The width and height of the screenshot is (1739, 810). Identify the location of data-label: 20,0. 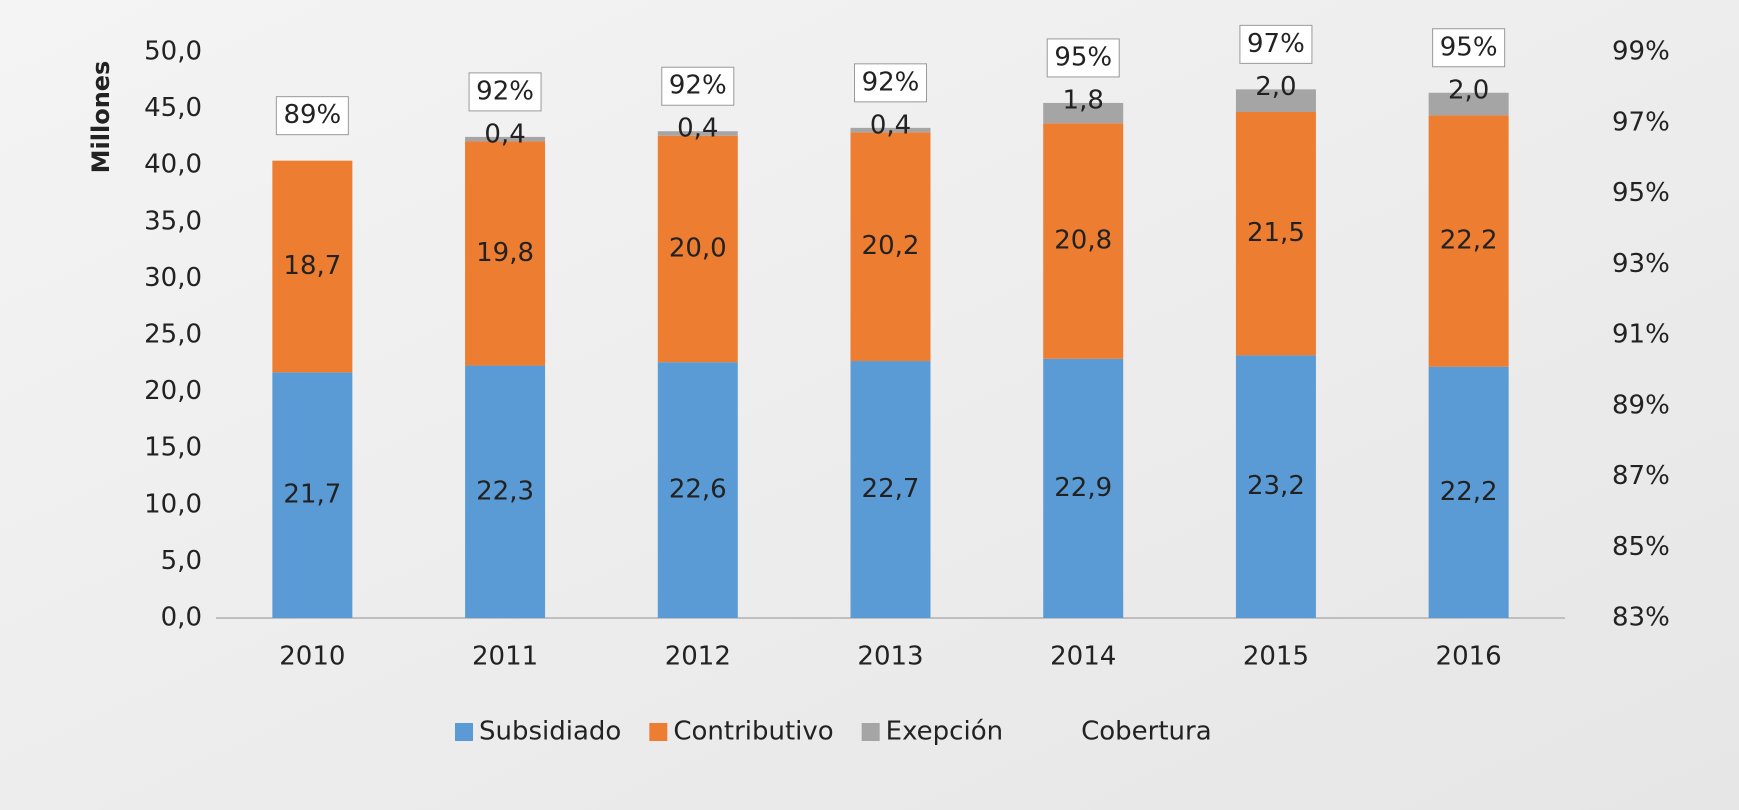
(698, 248).